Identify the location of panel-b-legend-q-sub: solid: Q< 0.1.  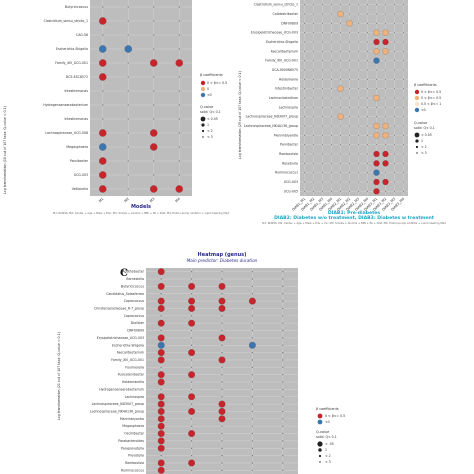
(424, 128).